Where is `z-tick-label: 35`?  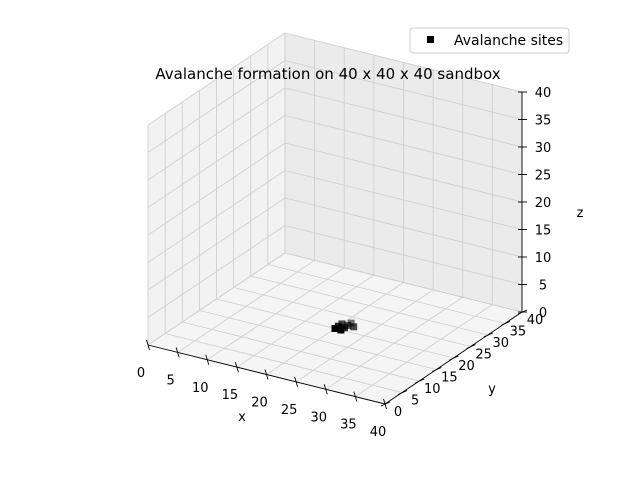
z-tick-label: 35 is located at coordinates (543, 121).